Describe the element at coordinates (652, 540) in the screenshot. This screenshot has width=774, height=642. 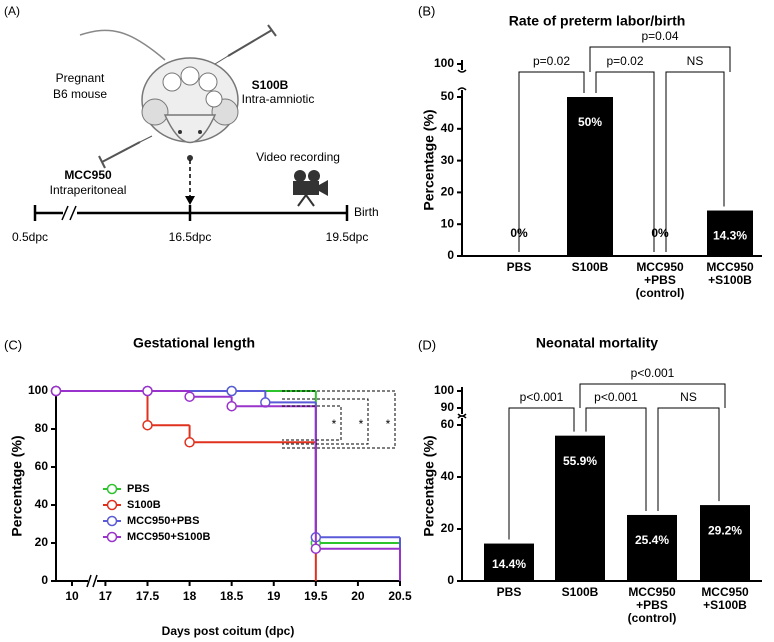
I see `value-label: 25.4%` at that location.